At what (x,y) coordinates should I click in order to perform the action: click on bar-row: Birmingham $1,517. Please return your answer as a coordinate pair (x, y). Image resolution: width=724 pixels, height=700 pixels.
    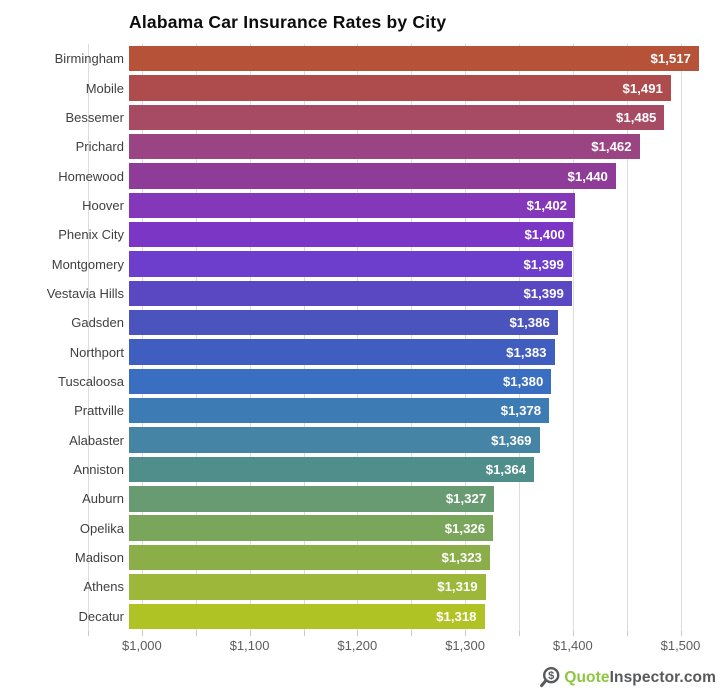
    Looking at the image, I should click on (362, 58).